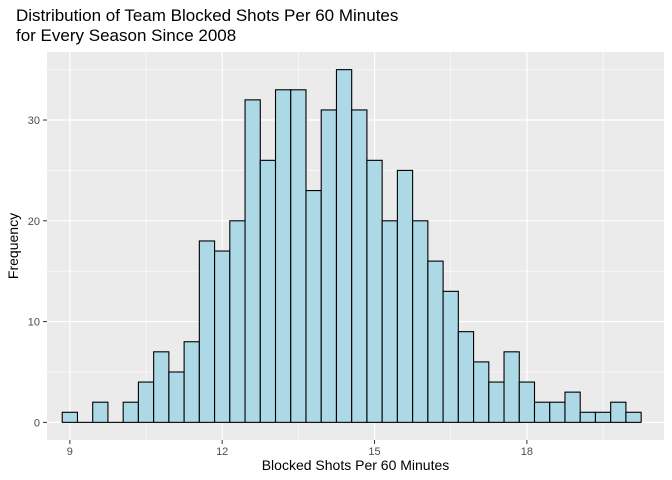 The width and height of the screenshot is (672, 480). Describe the element at coordinates (300, 449) in the screenshot. I see `x-axis-ticks: 9 12 15 18` at that location.